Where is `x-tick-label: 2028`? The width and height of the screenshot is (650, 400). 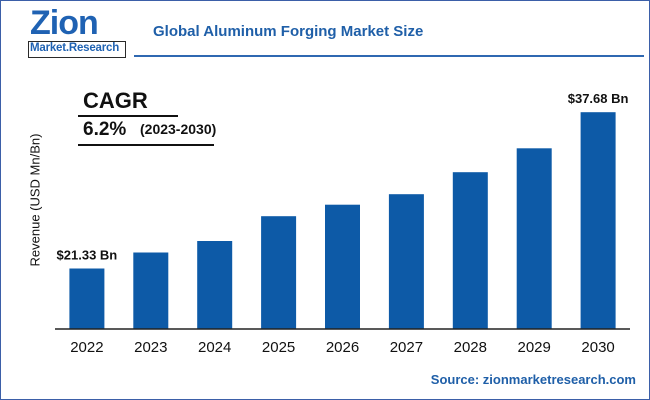 x-tick-label: 2028 is located at coordinates (470, 347).